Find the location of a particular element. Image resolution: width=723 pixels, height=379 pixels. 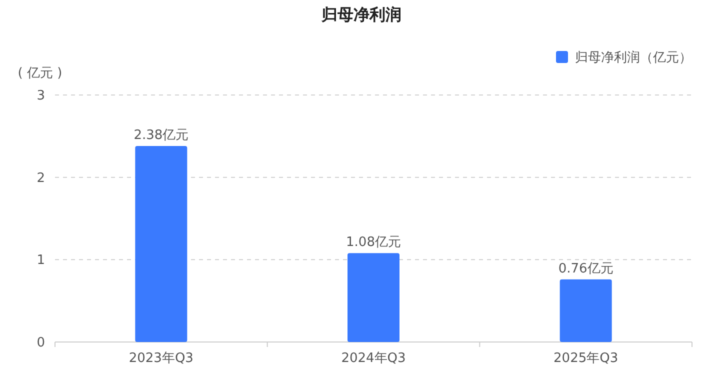

data-label: 2.38亿元 is located at coordinates (161, 136).